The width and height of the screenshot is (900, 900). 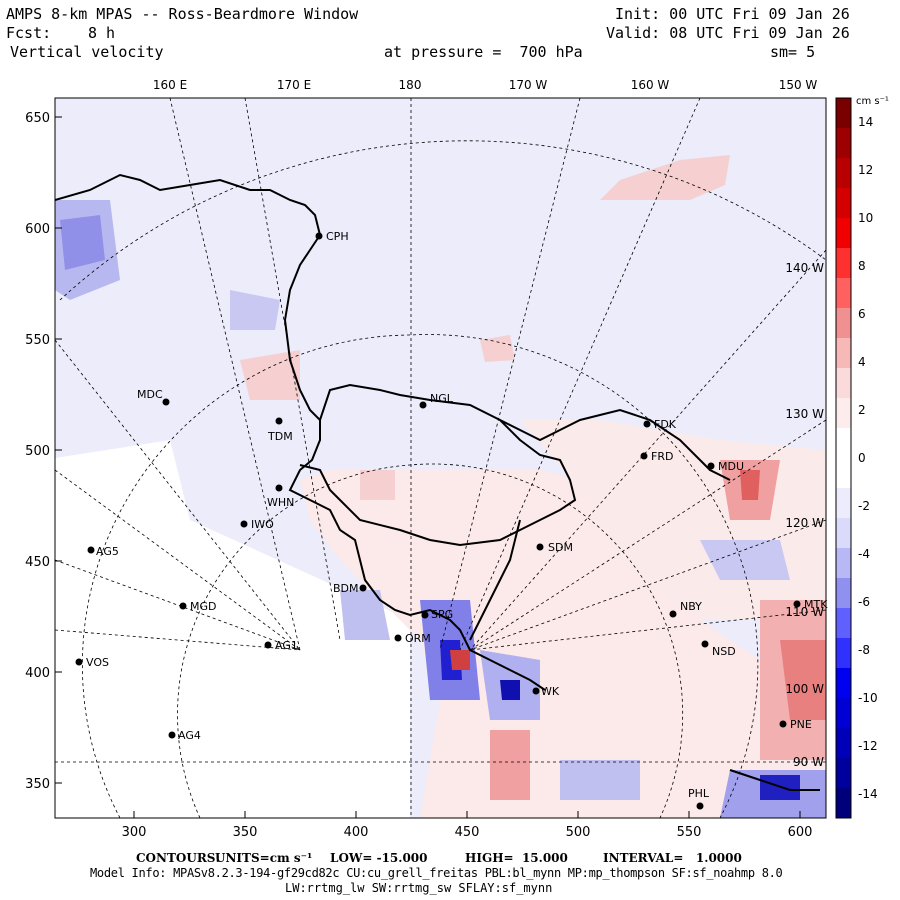 I want to click on station-label: WHN, so click(x=280, y=502).